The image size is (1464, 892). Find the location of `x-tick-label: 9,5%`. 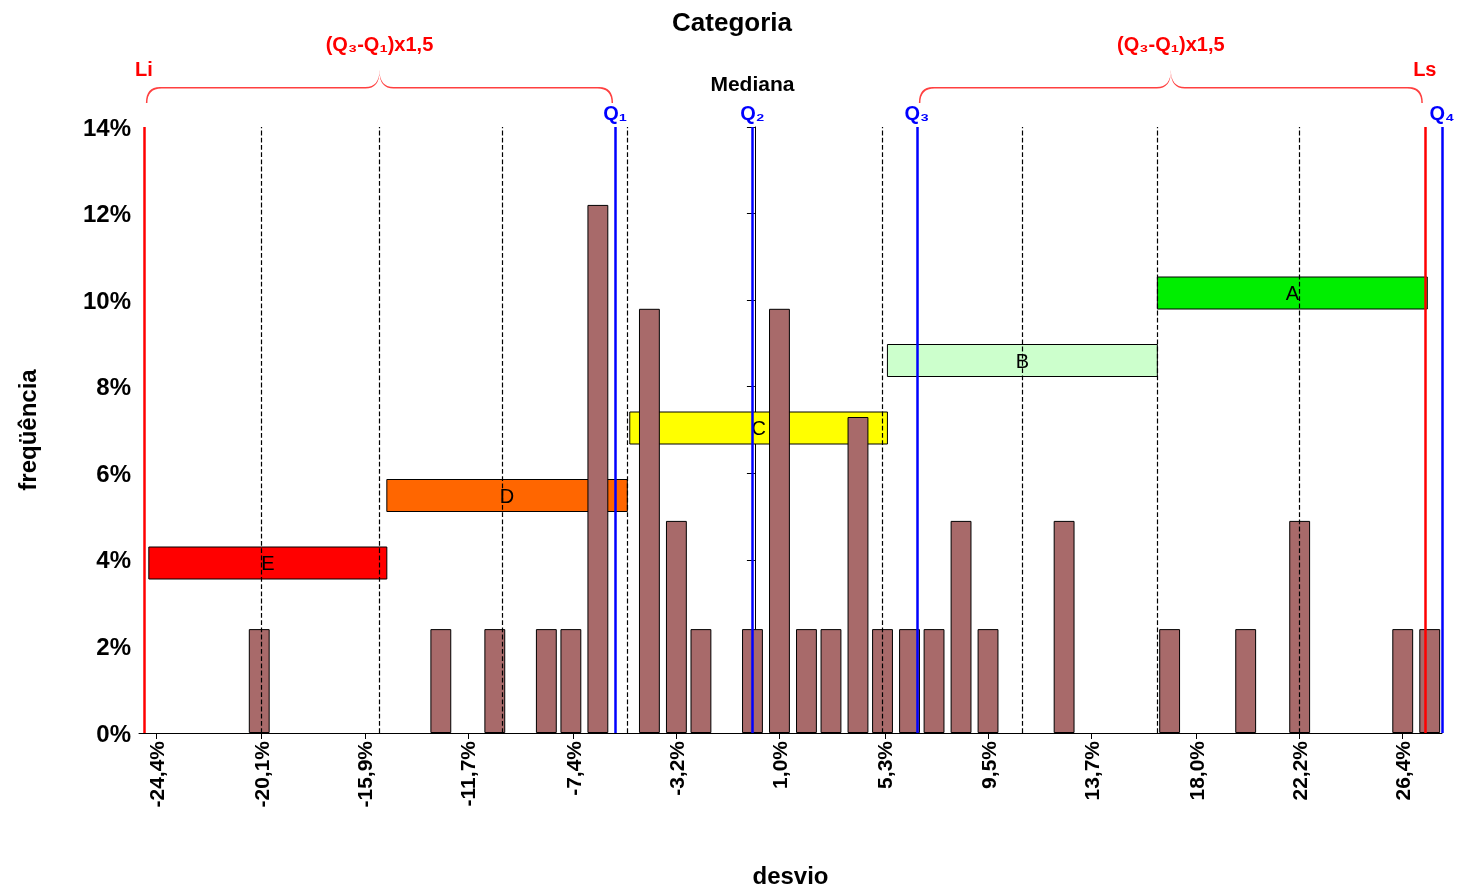

x-tick-label: 9,5% is located at coordinates (988, 764).